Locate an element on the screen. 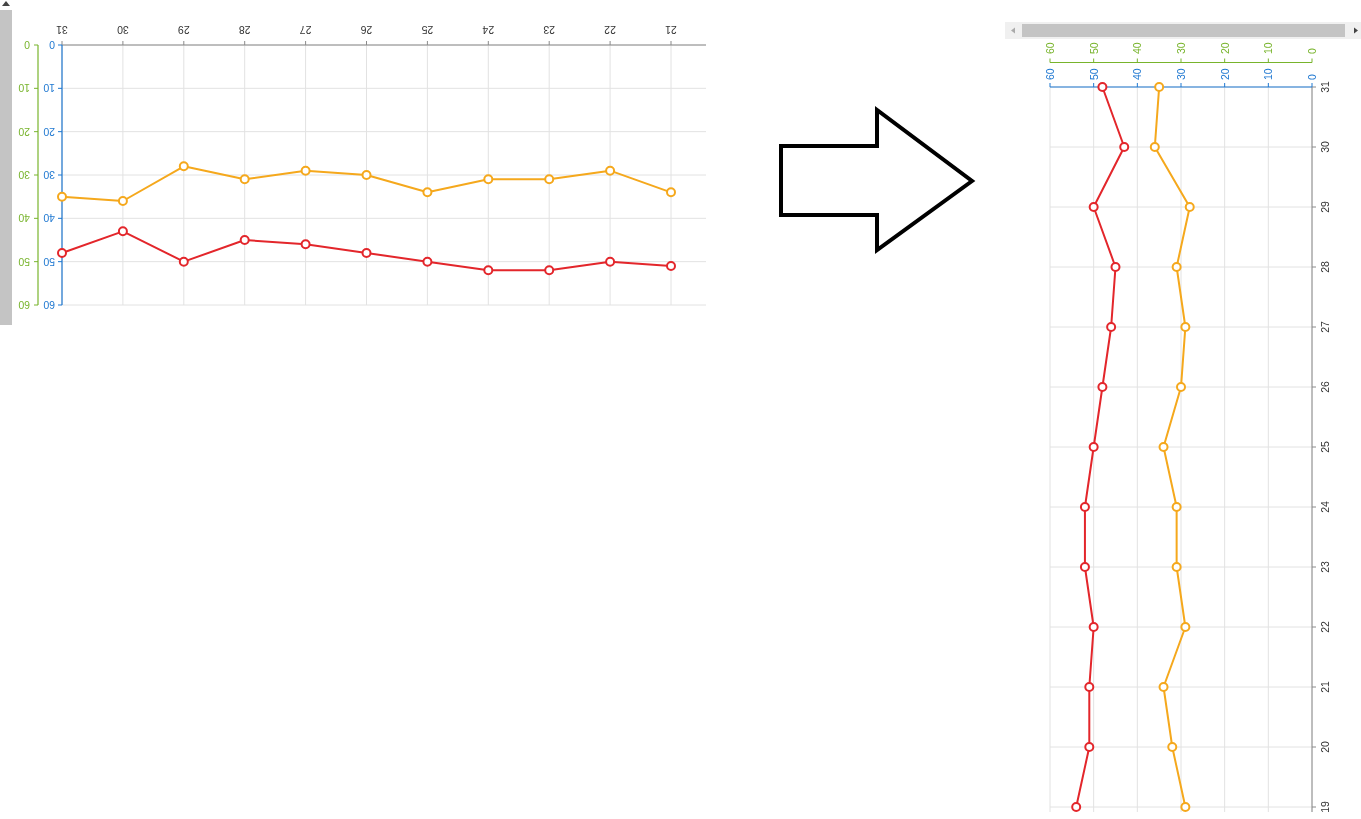 This screenshot has width=1361, height=819. x2-tick-label: 40 is located at coordinates (1137, 48).